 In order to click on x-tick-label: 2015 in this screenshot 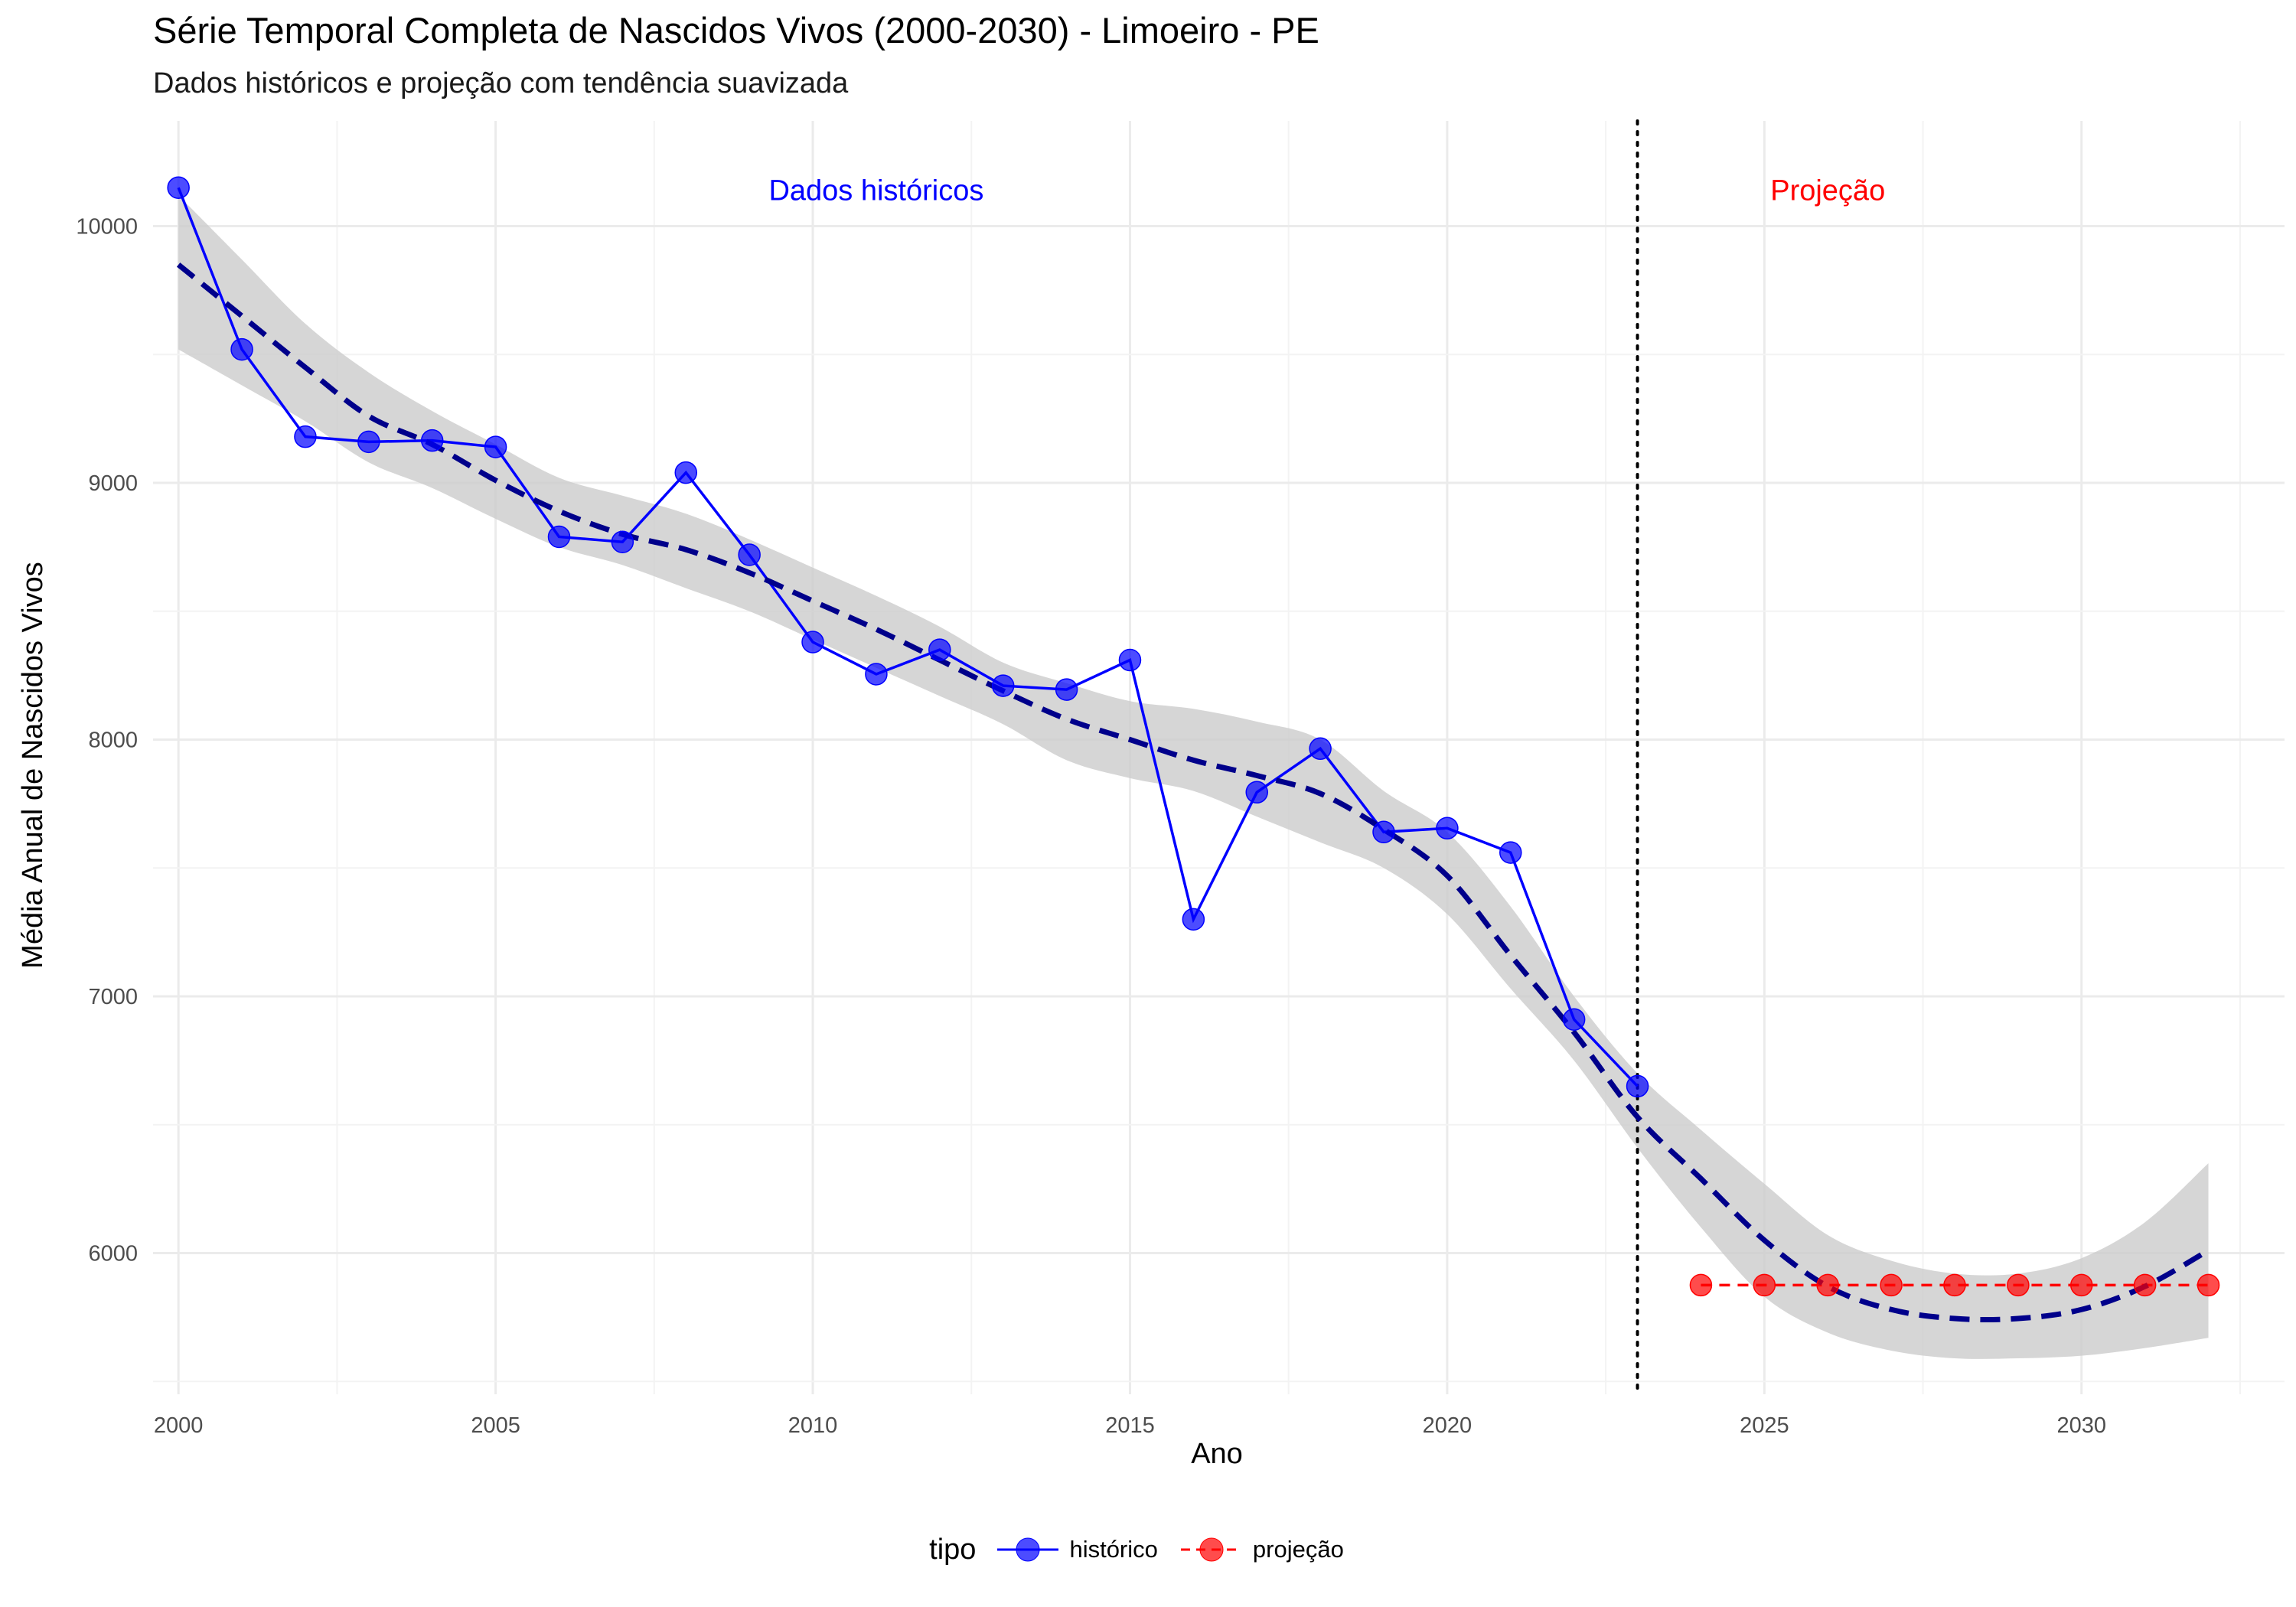, I will do `click(1130, 1426)`.